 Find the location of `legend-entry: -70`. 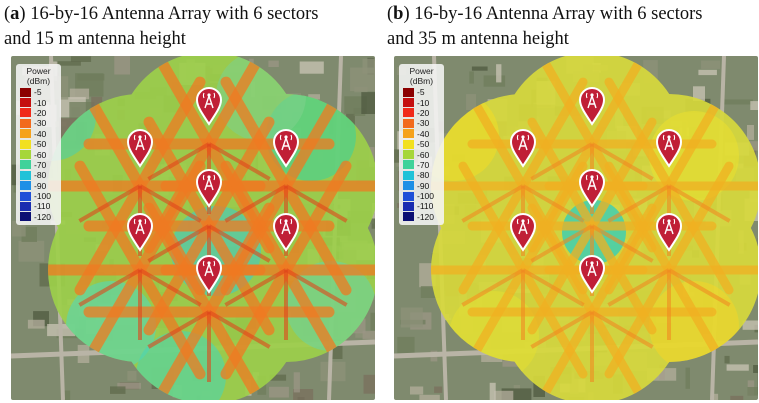

legend-entry: -70 is located at coordinates (421, 165).